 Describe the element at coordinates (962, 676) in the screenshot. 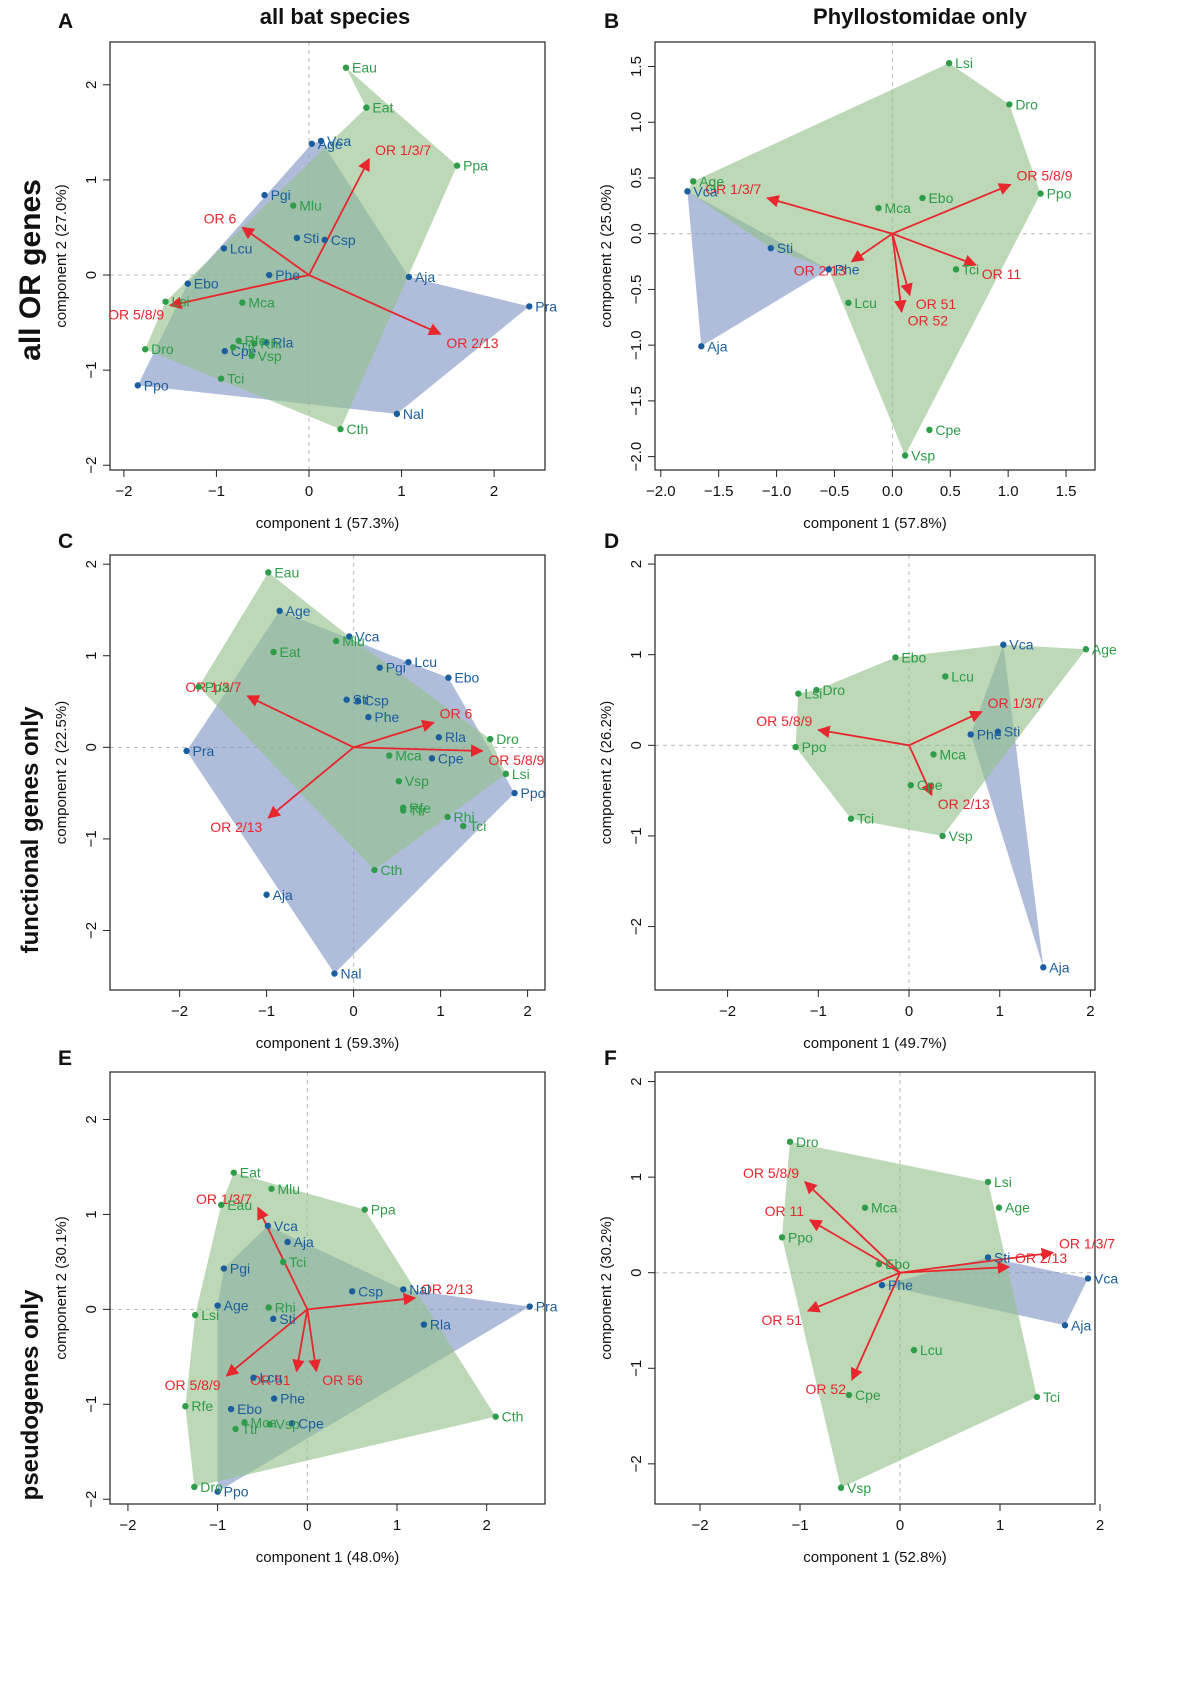

I see `group-b-label: Lcu` at that location.